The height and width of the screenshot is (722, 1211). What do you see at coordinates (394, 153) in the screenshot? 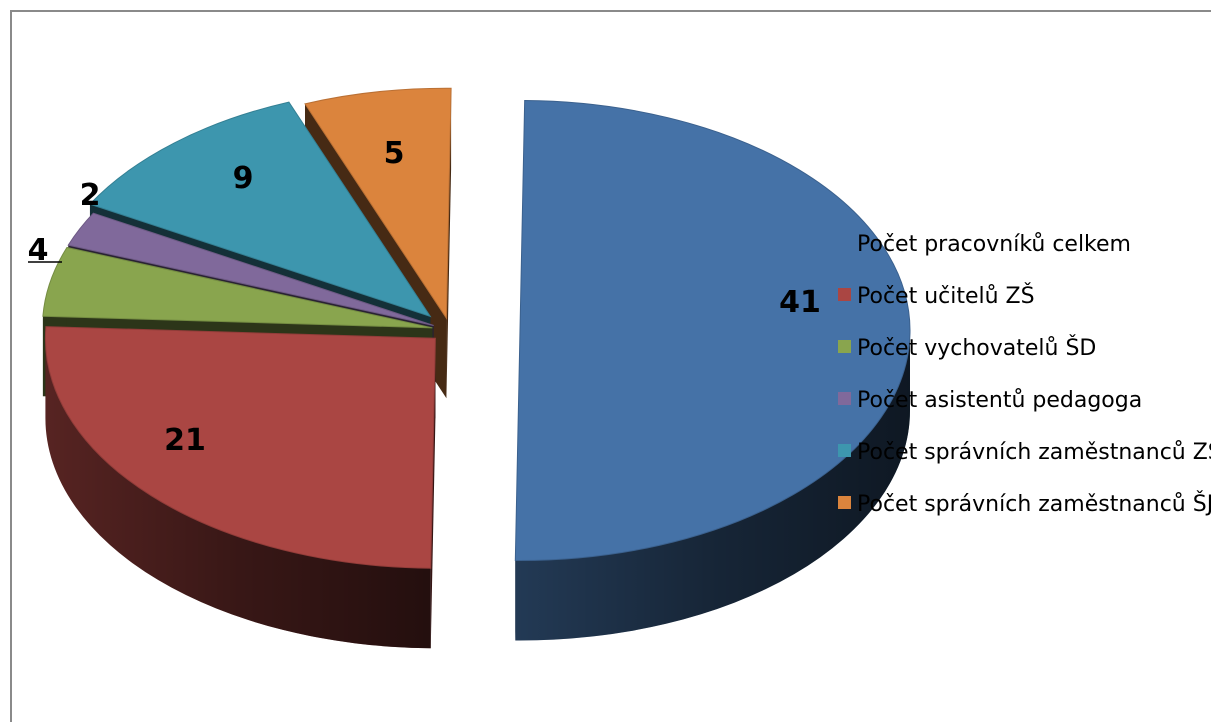
I see `data-label: 5` at bounding box center [394, 153].